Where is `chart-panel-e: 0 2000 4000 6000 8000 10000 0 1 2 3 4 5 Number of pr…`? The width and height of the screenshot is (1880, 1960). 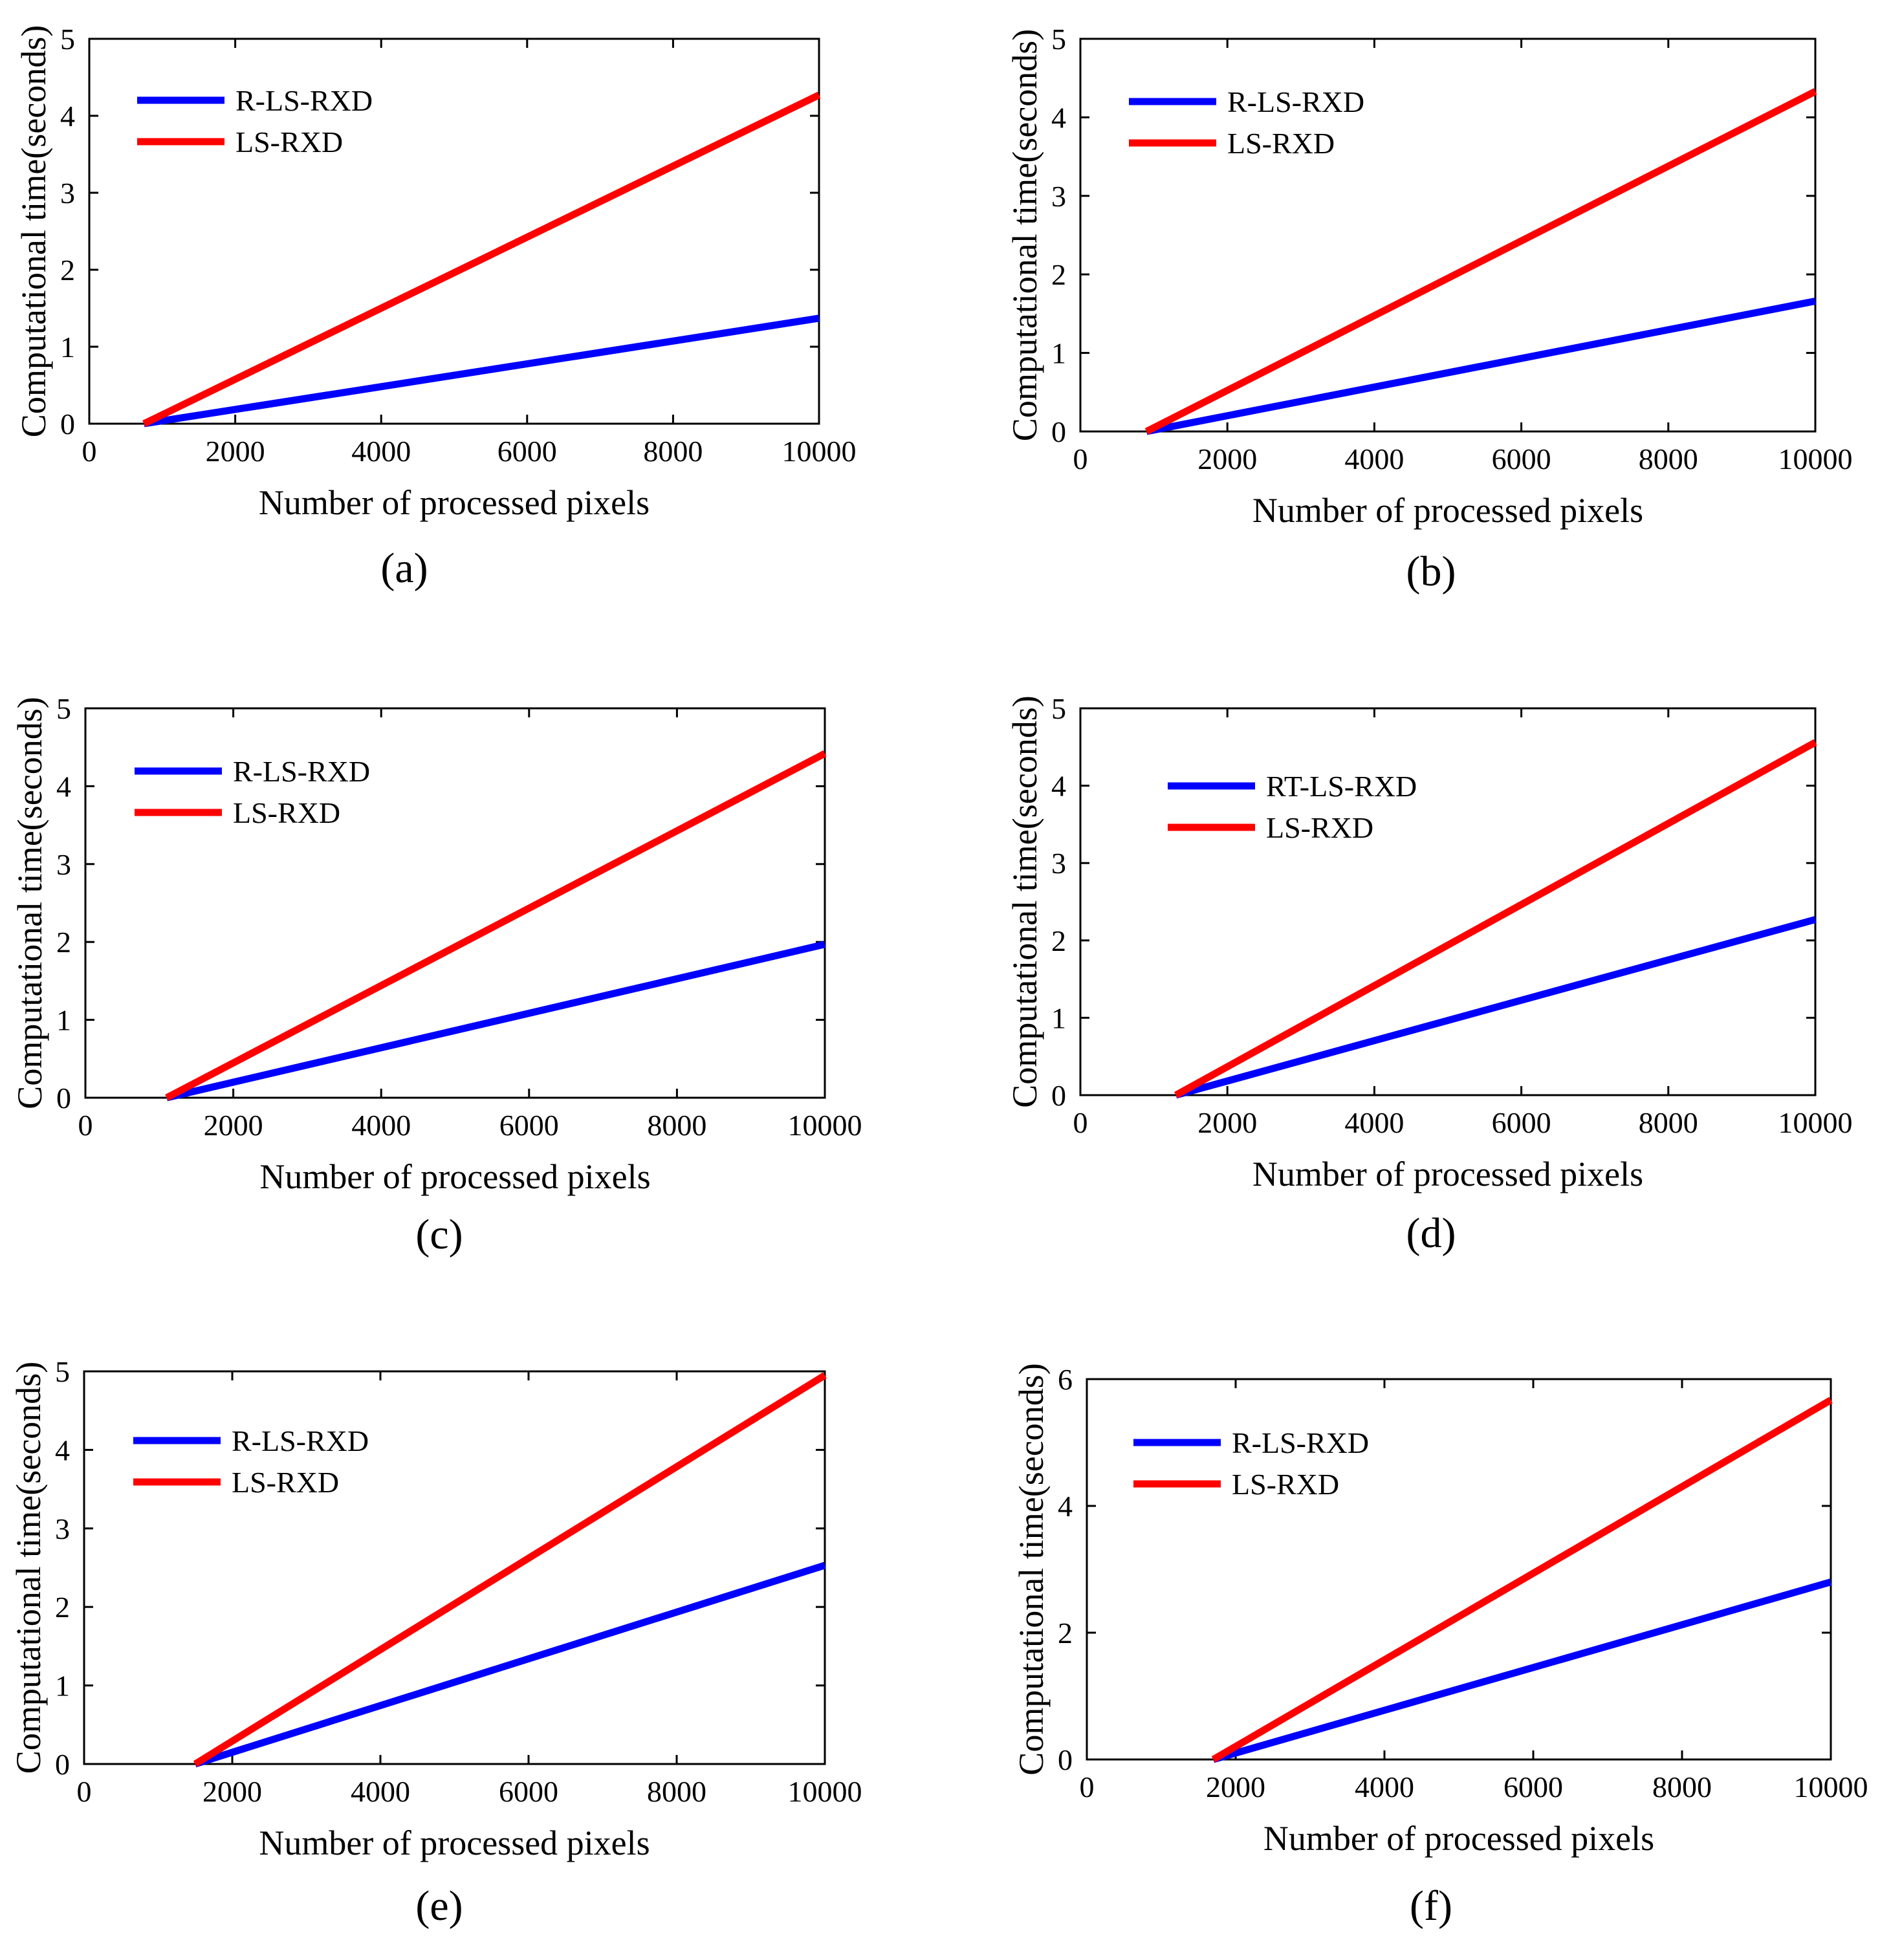 chart-panel-e: 0 2000 4000 6000 8000 10000 0 1 2 3 4 5 Number of pr… is located at coordinates (435, 1642).